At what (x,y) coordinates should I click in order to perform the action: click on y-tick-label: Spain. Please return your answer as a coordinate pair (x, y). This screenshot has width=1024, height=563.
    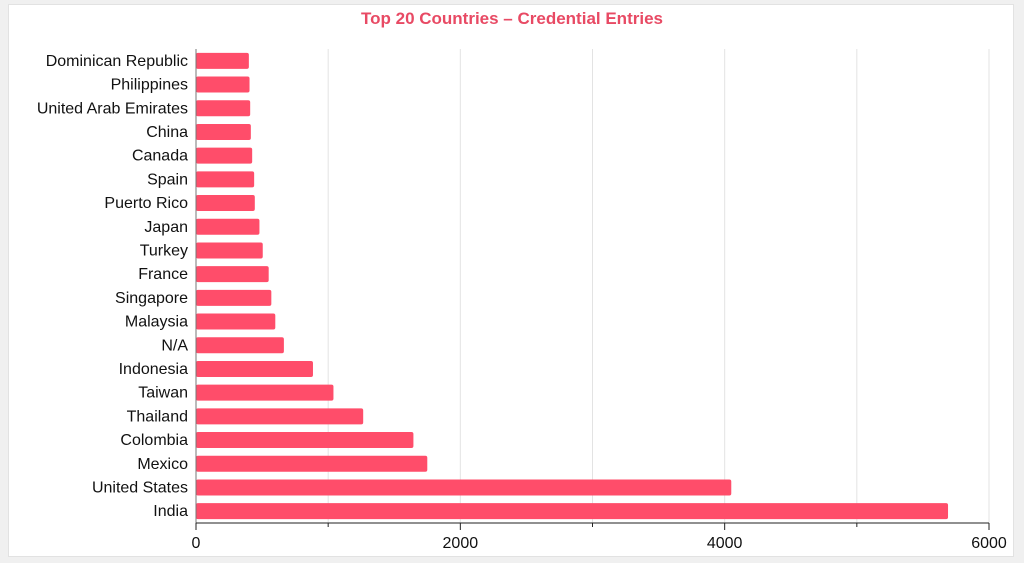
    Looking at the image, I should click on (167, 179).